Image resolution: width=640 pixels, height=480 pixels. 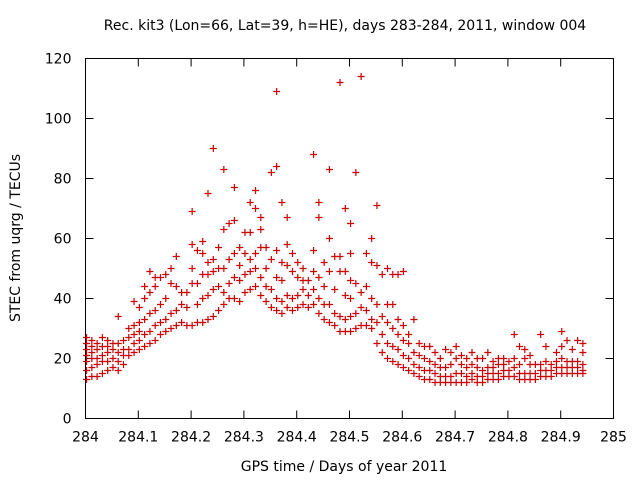 I want to click on x-tick-label: 284.7, so click(x=455, y=438).